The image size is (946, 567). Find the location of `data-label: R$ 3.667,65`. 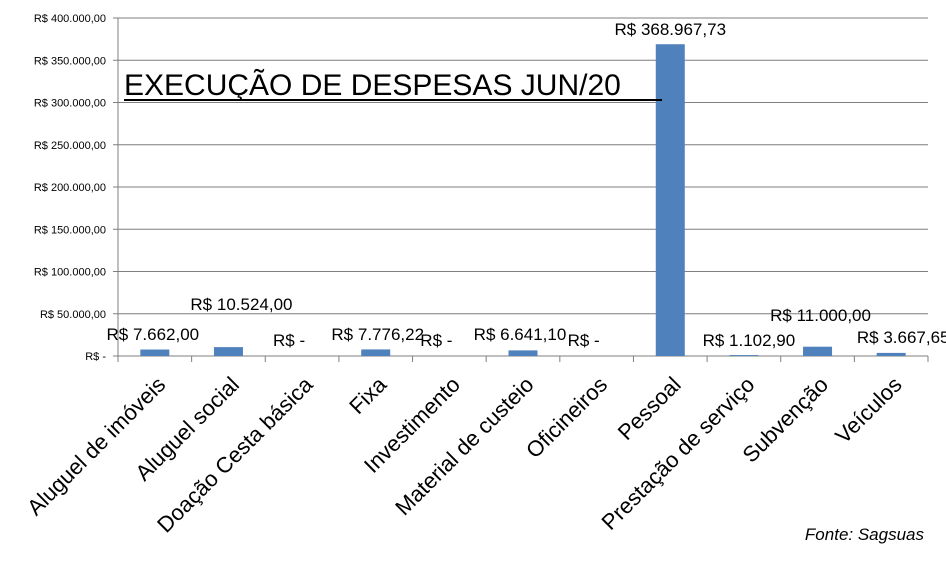

data-label: R$ 3.667,65 is located at coordinates (901, 337).